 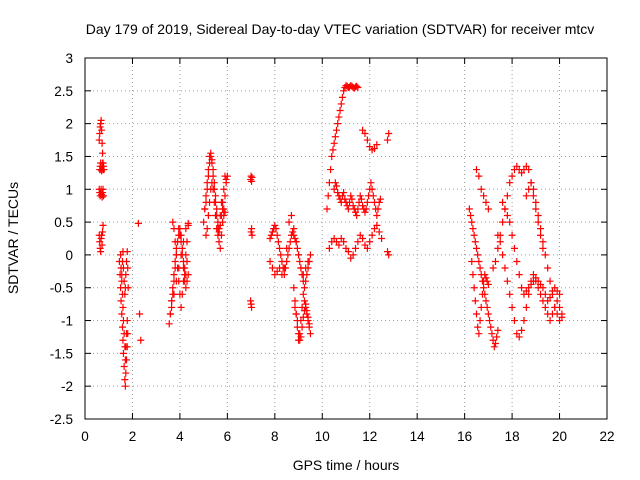 I want to click on x-tick-label: 6, so click(x=228, y=436).